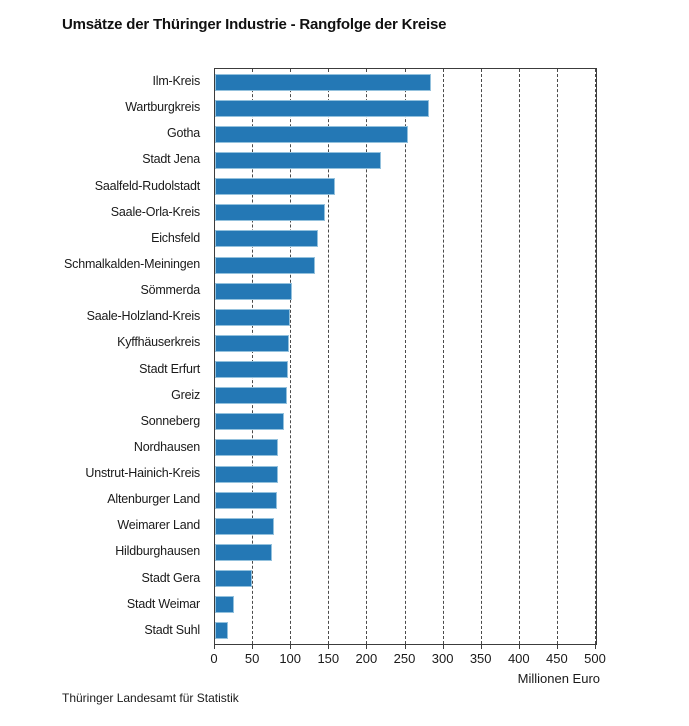  Describe the element at coordinates (158, 342) in the screenshot. I see `category-label: Kyffhäuserkreis` at that location.